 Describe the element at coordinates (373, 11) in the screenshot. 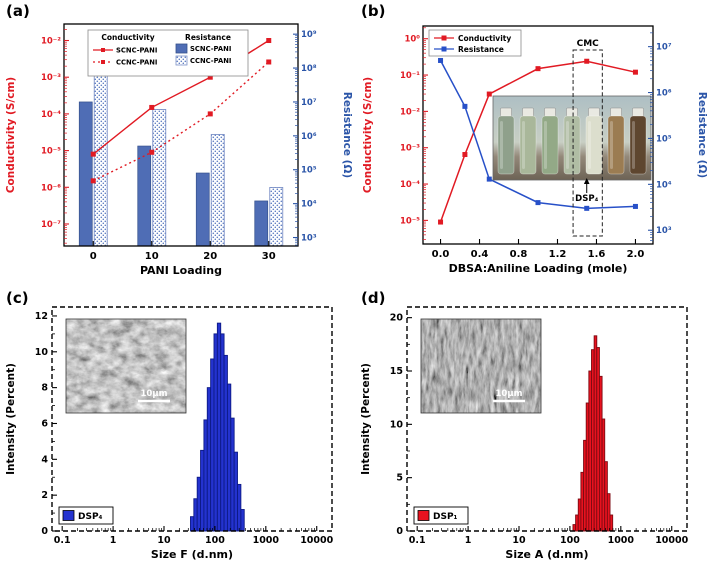

I see `panel-label-b: (b)` at that location.